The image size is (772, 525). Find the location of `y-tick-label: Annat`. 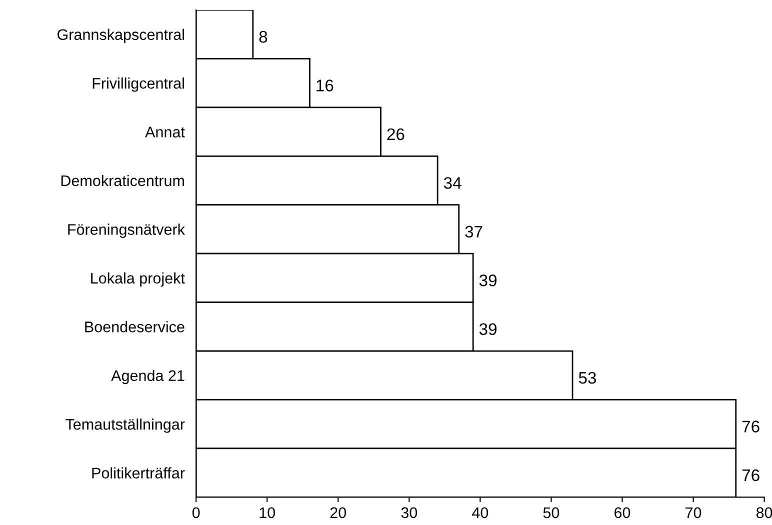

y-tick-label: Annat is located at coordinates (165, 132).